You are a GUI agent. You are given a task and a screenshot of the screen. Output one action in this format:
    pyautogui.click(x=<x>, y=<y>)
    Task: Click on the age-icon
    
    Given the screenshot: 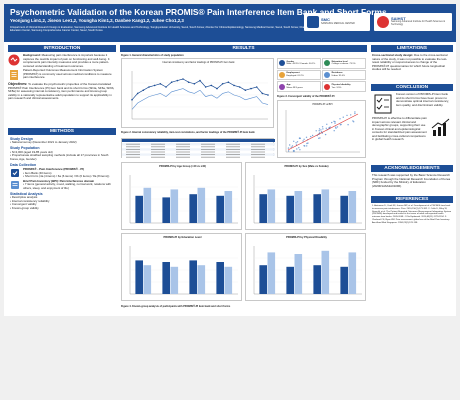 What is the action you would take?
    pyautogui.click(x=282, y=86)
    